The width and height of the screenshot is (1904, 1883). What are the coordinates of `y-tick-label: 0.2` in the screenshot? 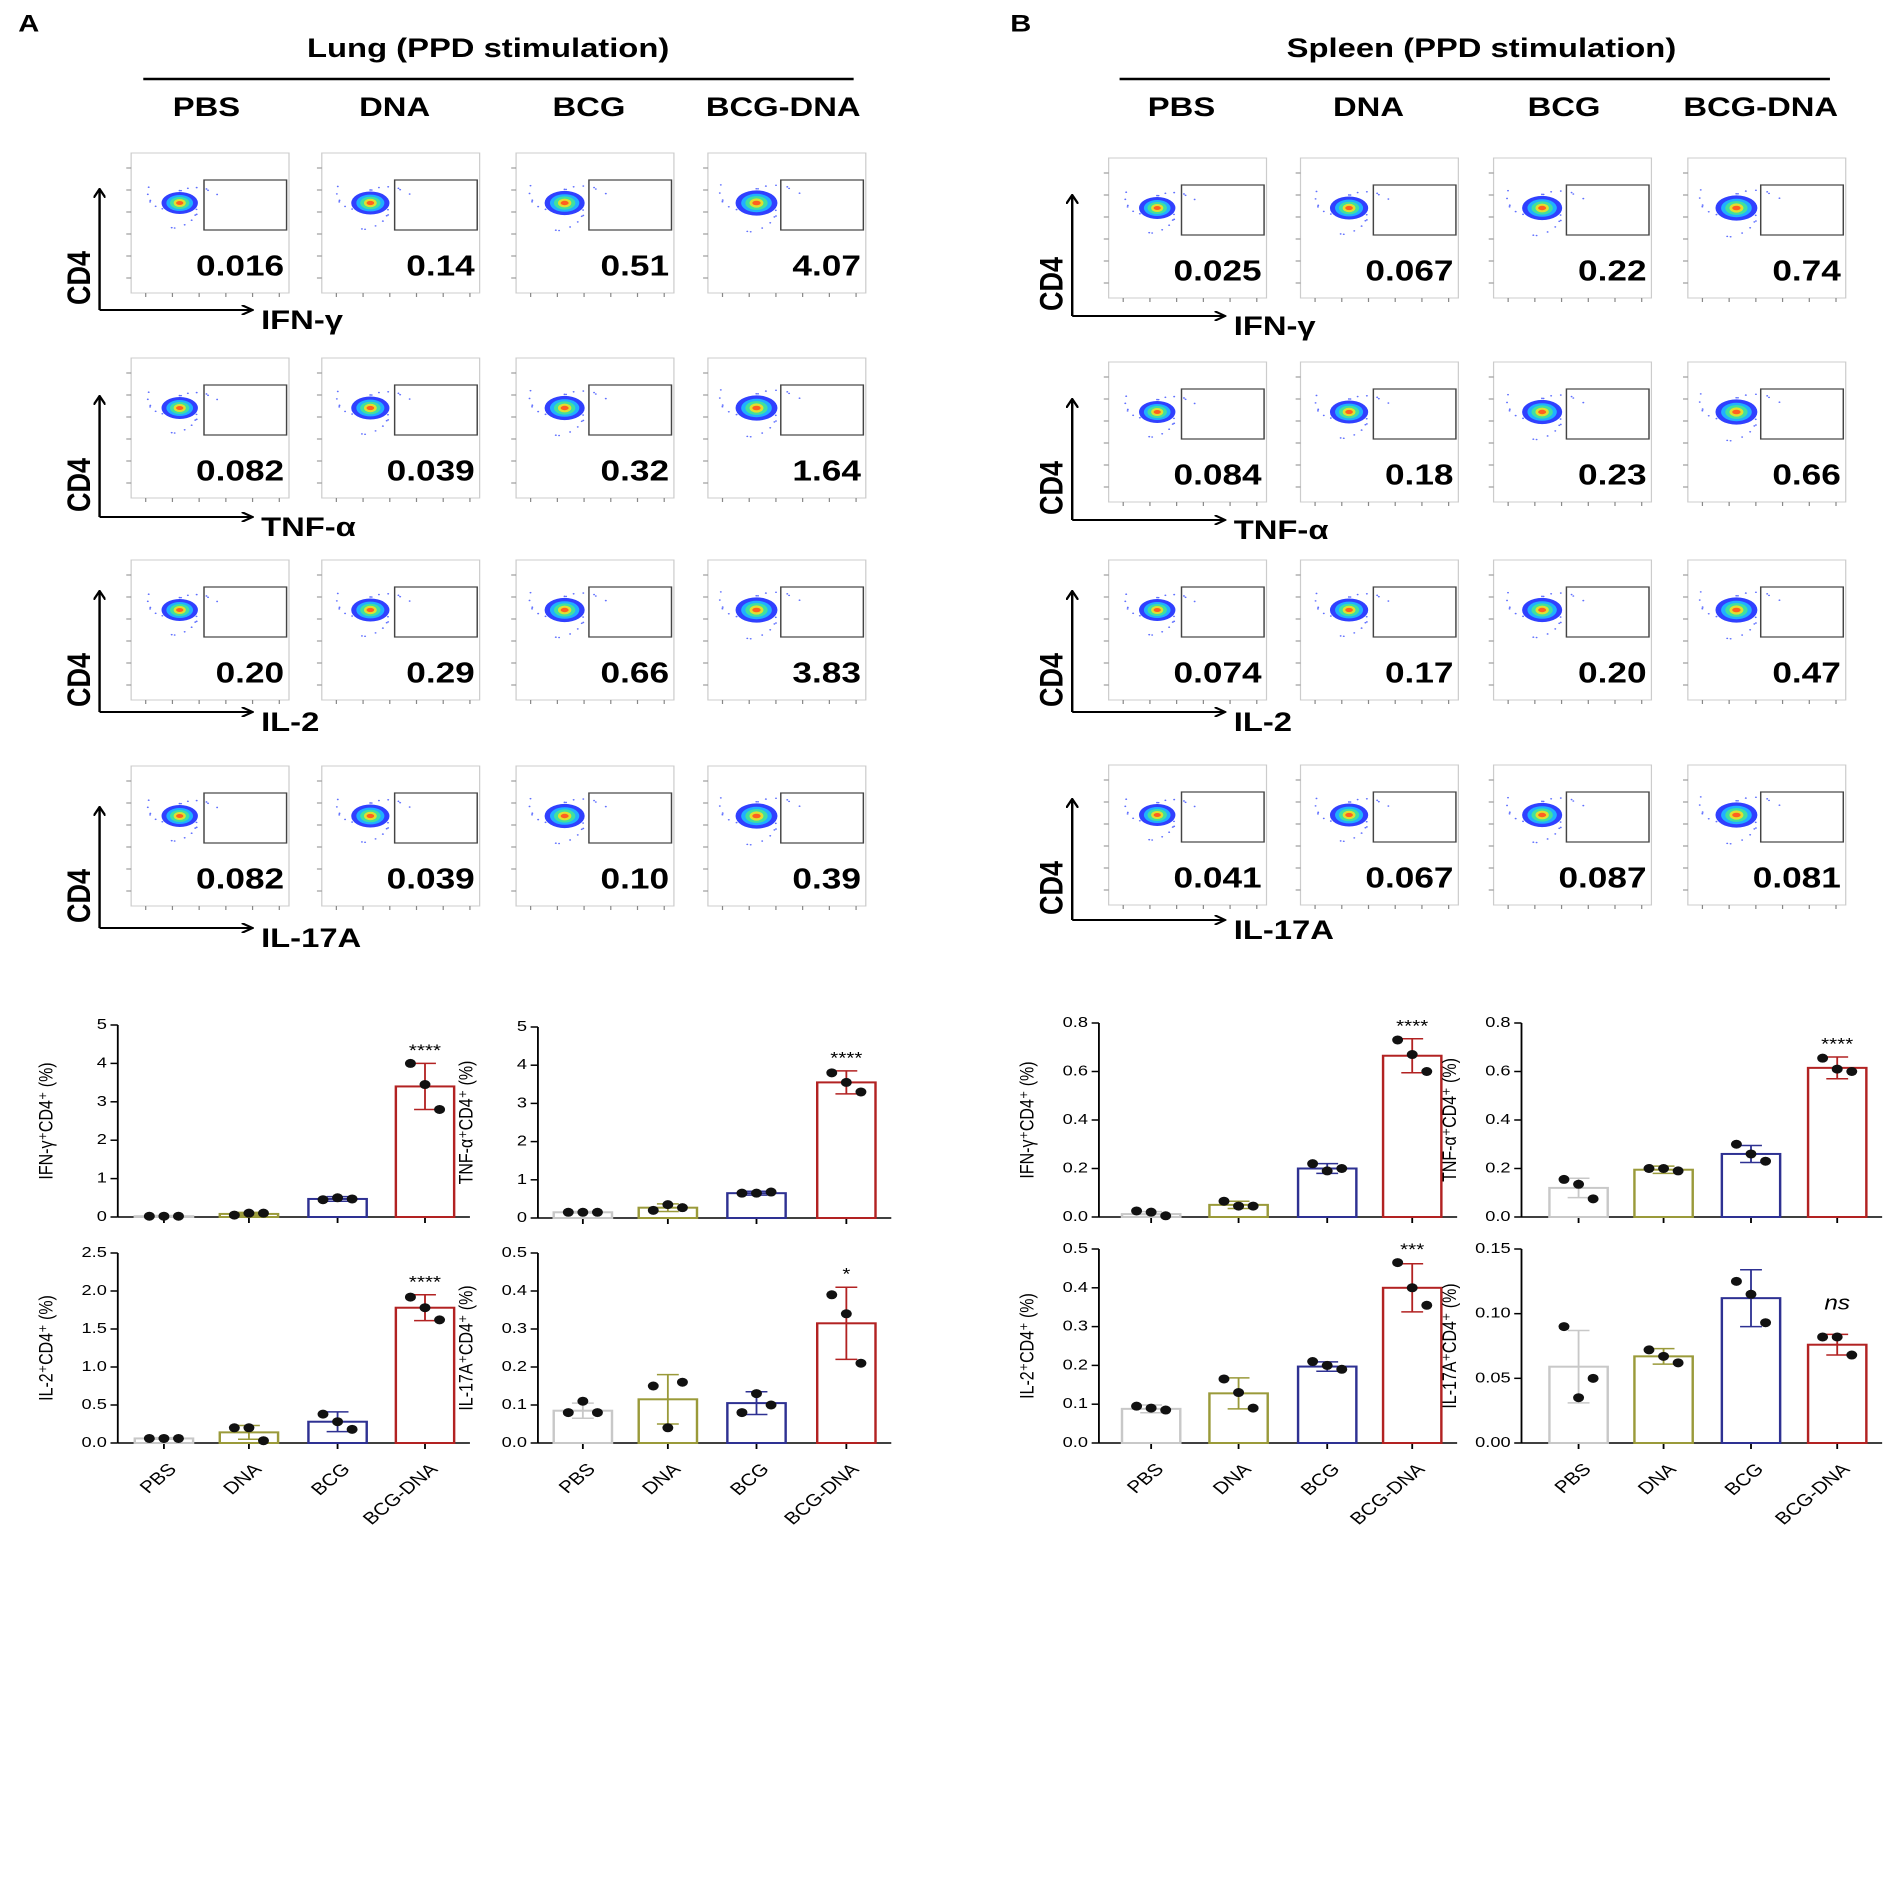 It's located at (1075, 1167).